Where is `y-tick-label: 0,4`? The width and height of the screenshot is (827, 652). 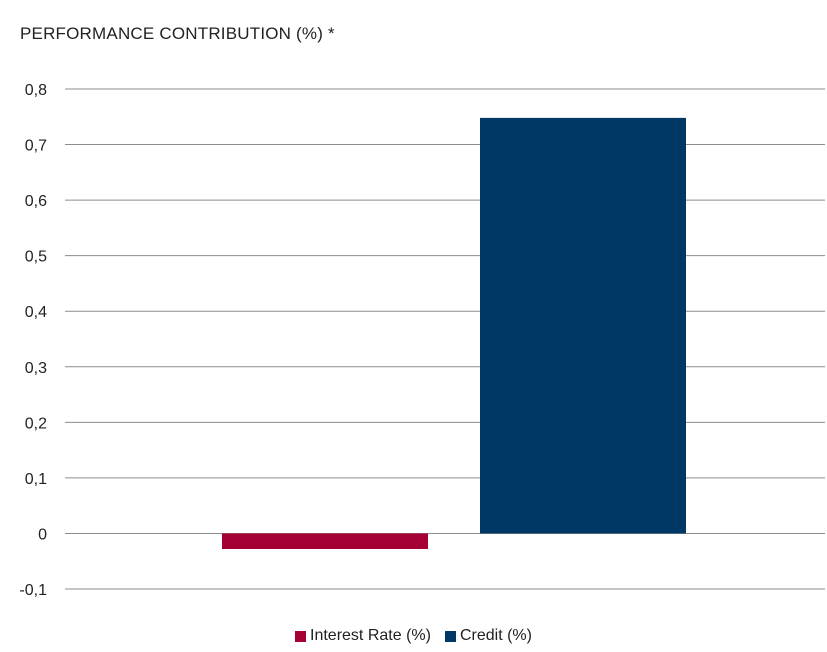
y-tick-label: 0,4 is located at coordinates (36, 312).